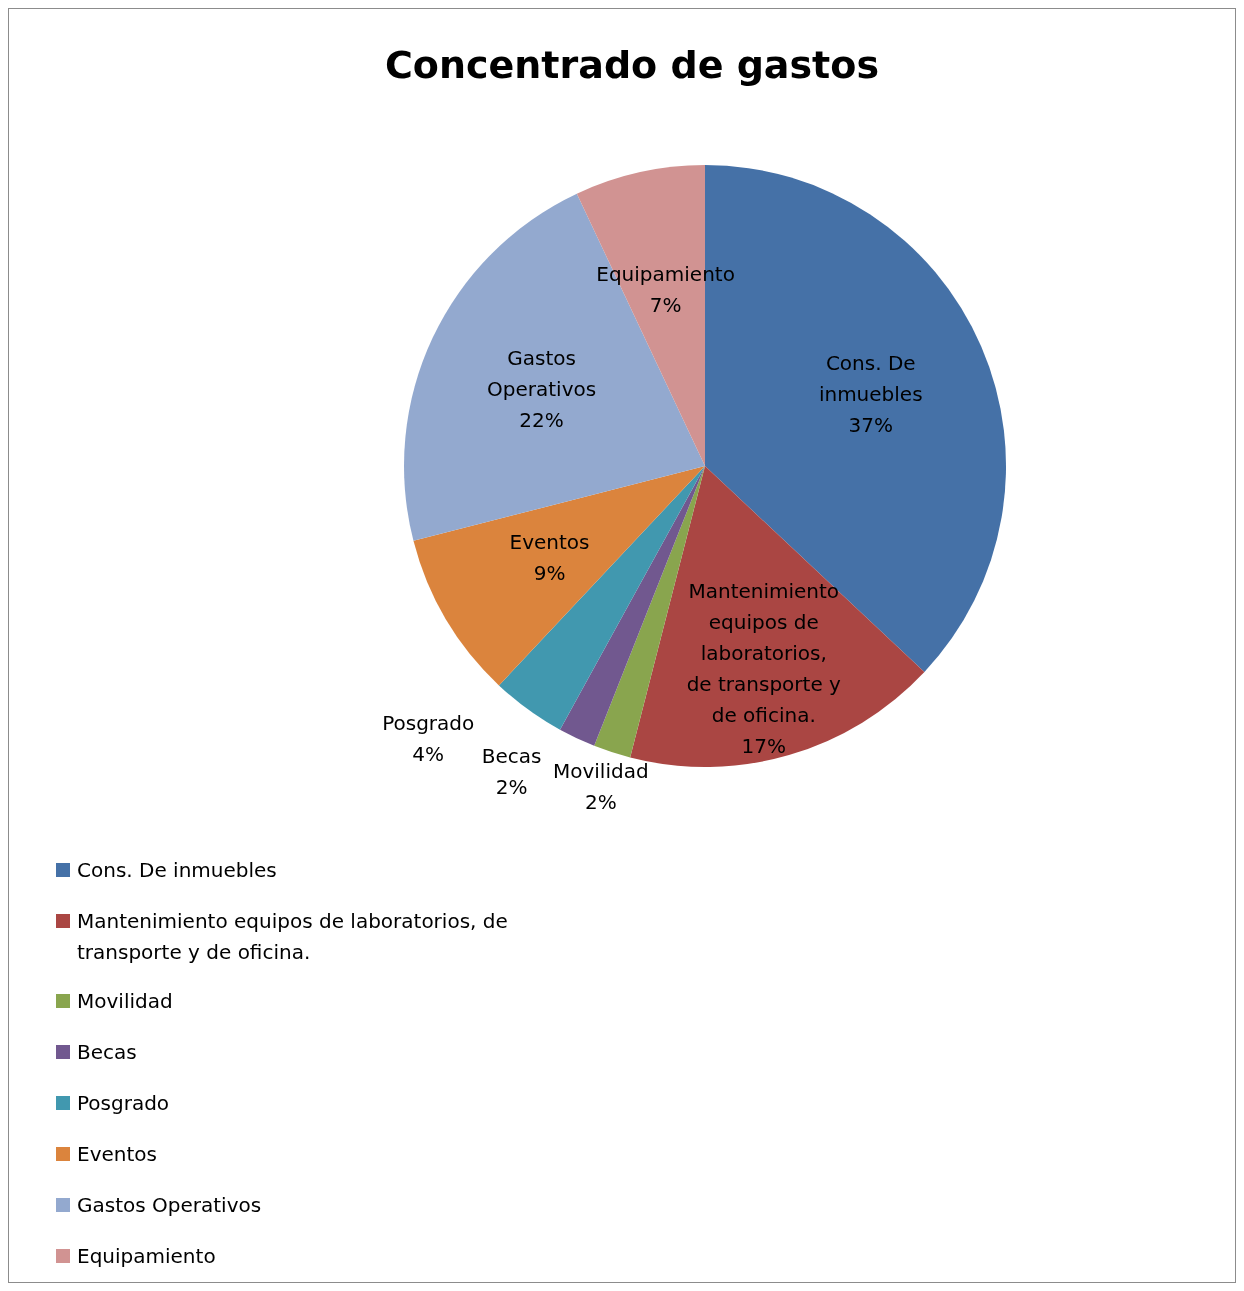 The image size is (1244, 1291). What do you see at coordinates (764, 652) in the screenshot?
I see `slice-label: Mantenimiento equipos de laboratorios, de transporte y de oficina.` at bounding box center [764, 652].